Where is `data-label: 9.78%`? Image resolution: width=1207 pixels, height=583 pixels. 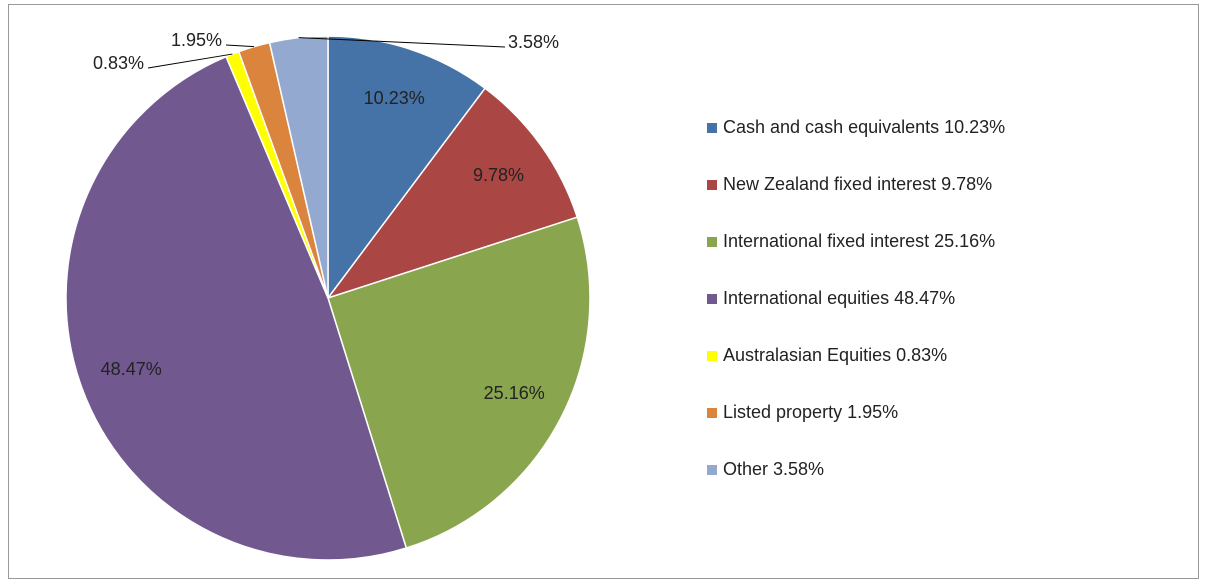
data-label: 9.78% is located at coordinates (498, 175).